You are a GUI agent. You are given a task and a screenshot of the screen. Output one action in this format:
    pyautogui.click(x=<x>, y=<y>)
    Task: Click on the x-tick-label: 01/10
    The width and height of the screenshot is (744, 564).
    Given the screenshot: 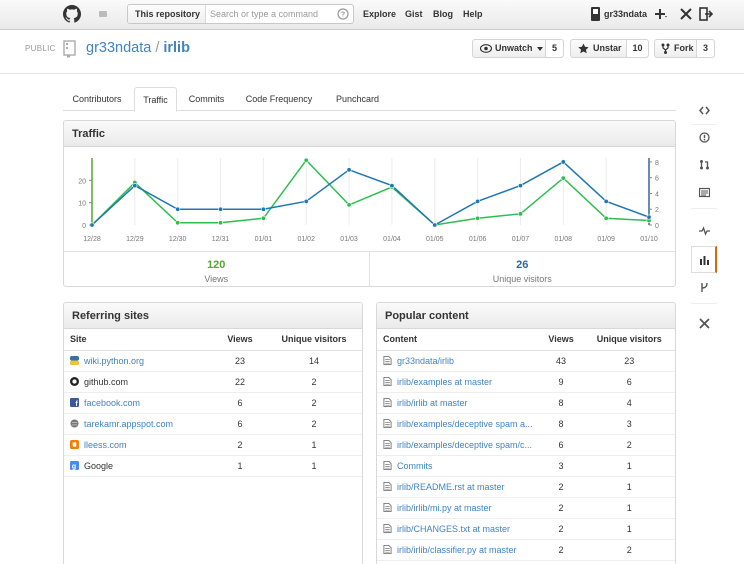 What is the action you would take?
    pyautogui.click(x=649, y=239)
    